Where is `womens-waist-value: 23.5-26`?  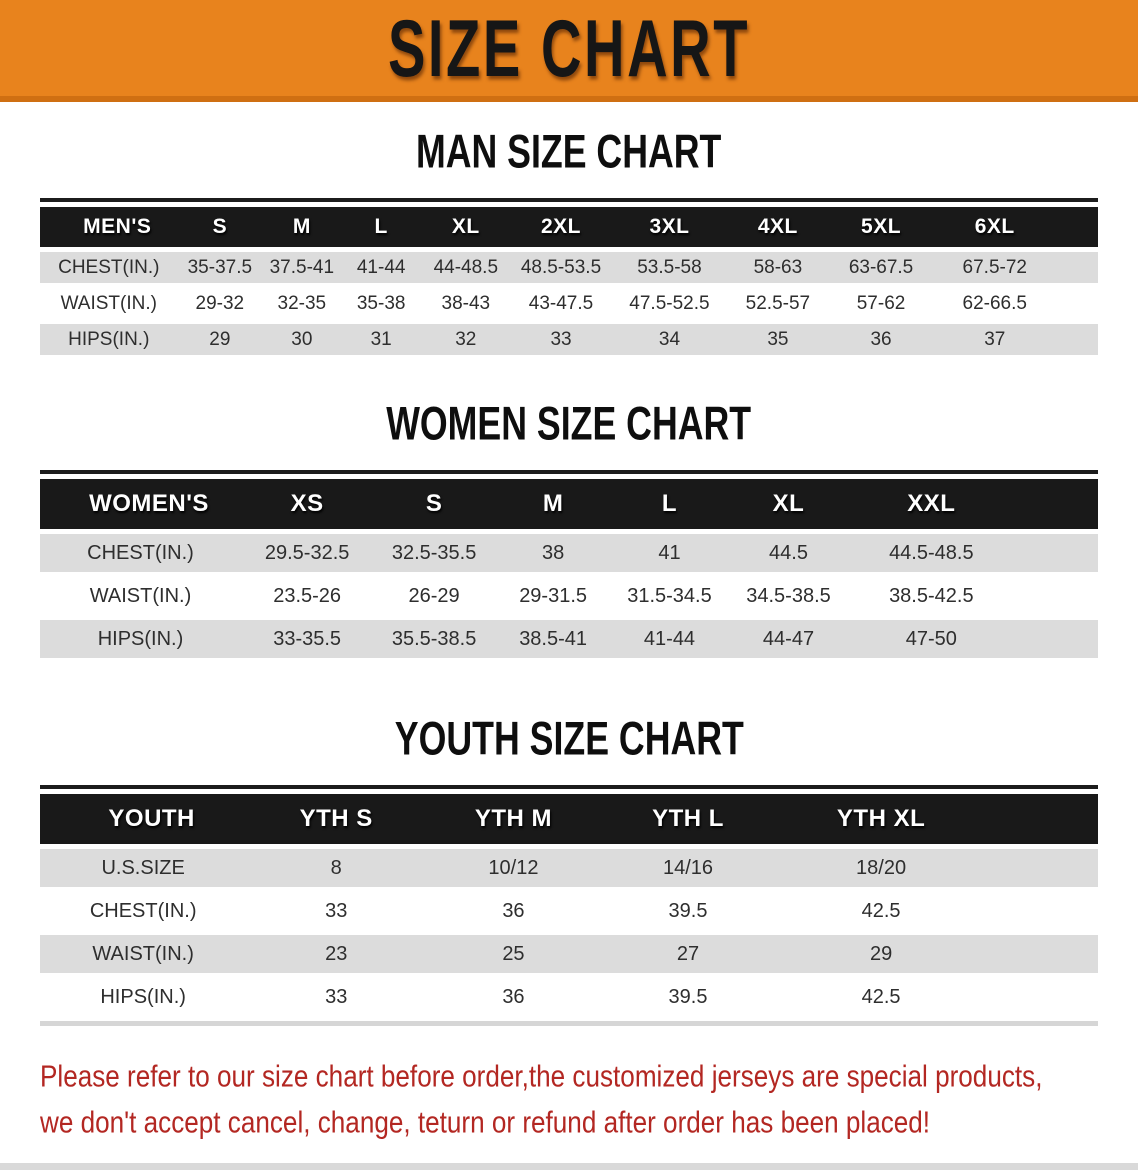
womens-waist-value: 23.5-26 is located at coordinates (307, 596).